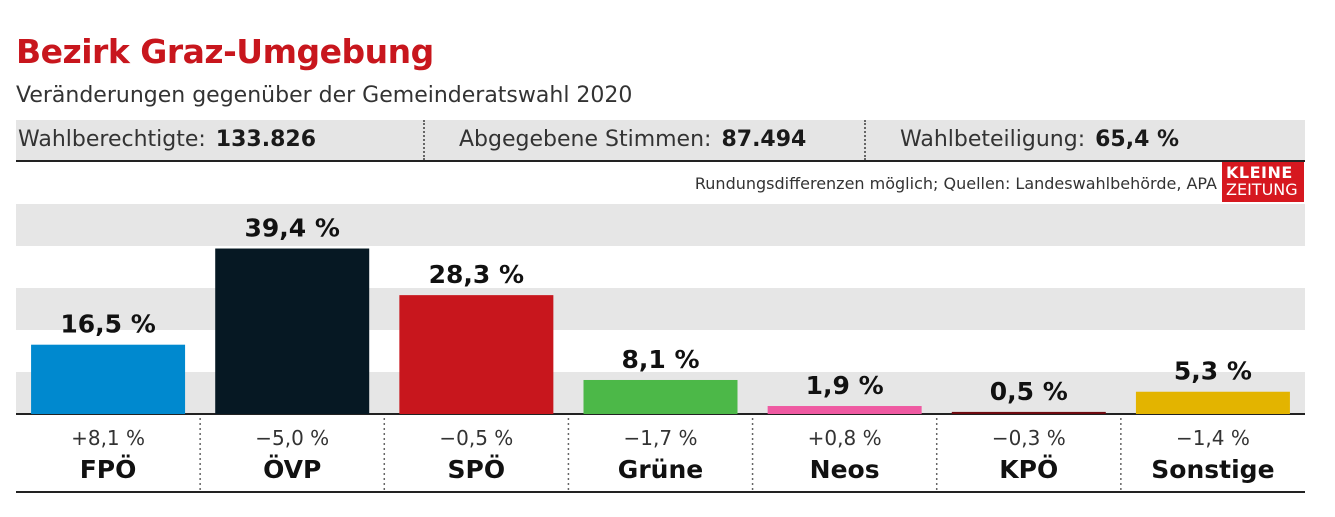  Describe the element at coordinates (292, 469) in the screenshot. I see `category-label-1: ÖVP` at that location.